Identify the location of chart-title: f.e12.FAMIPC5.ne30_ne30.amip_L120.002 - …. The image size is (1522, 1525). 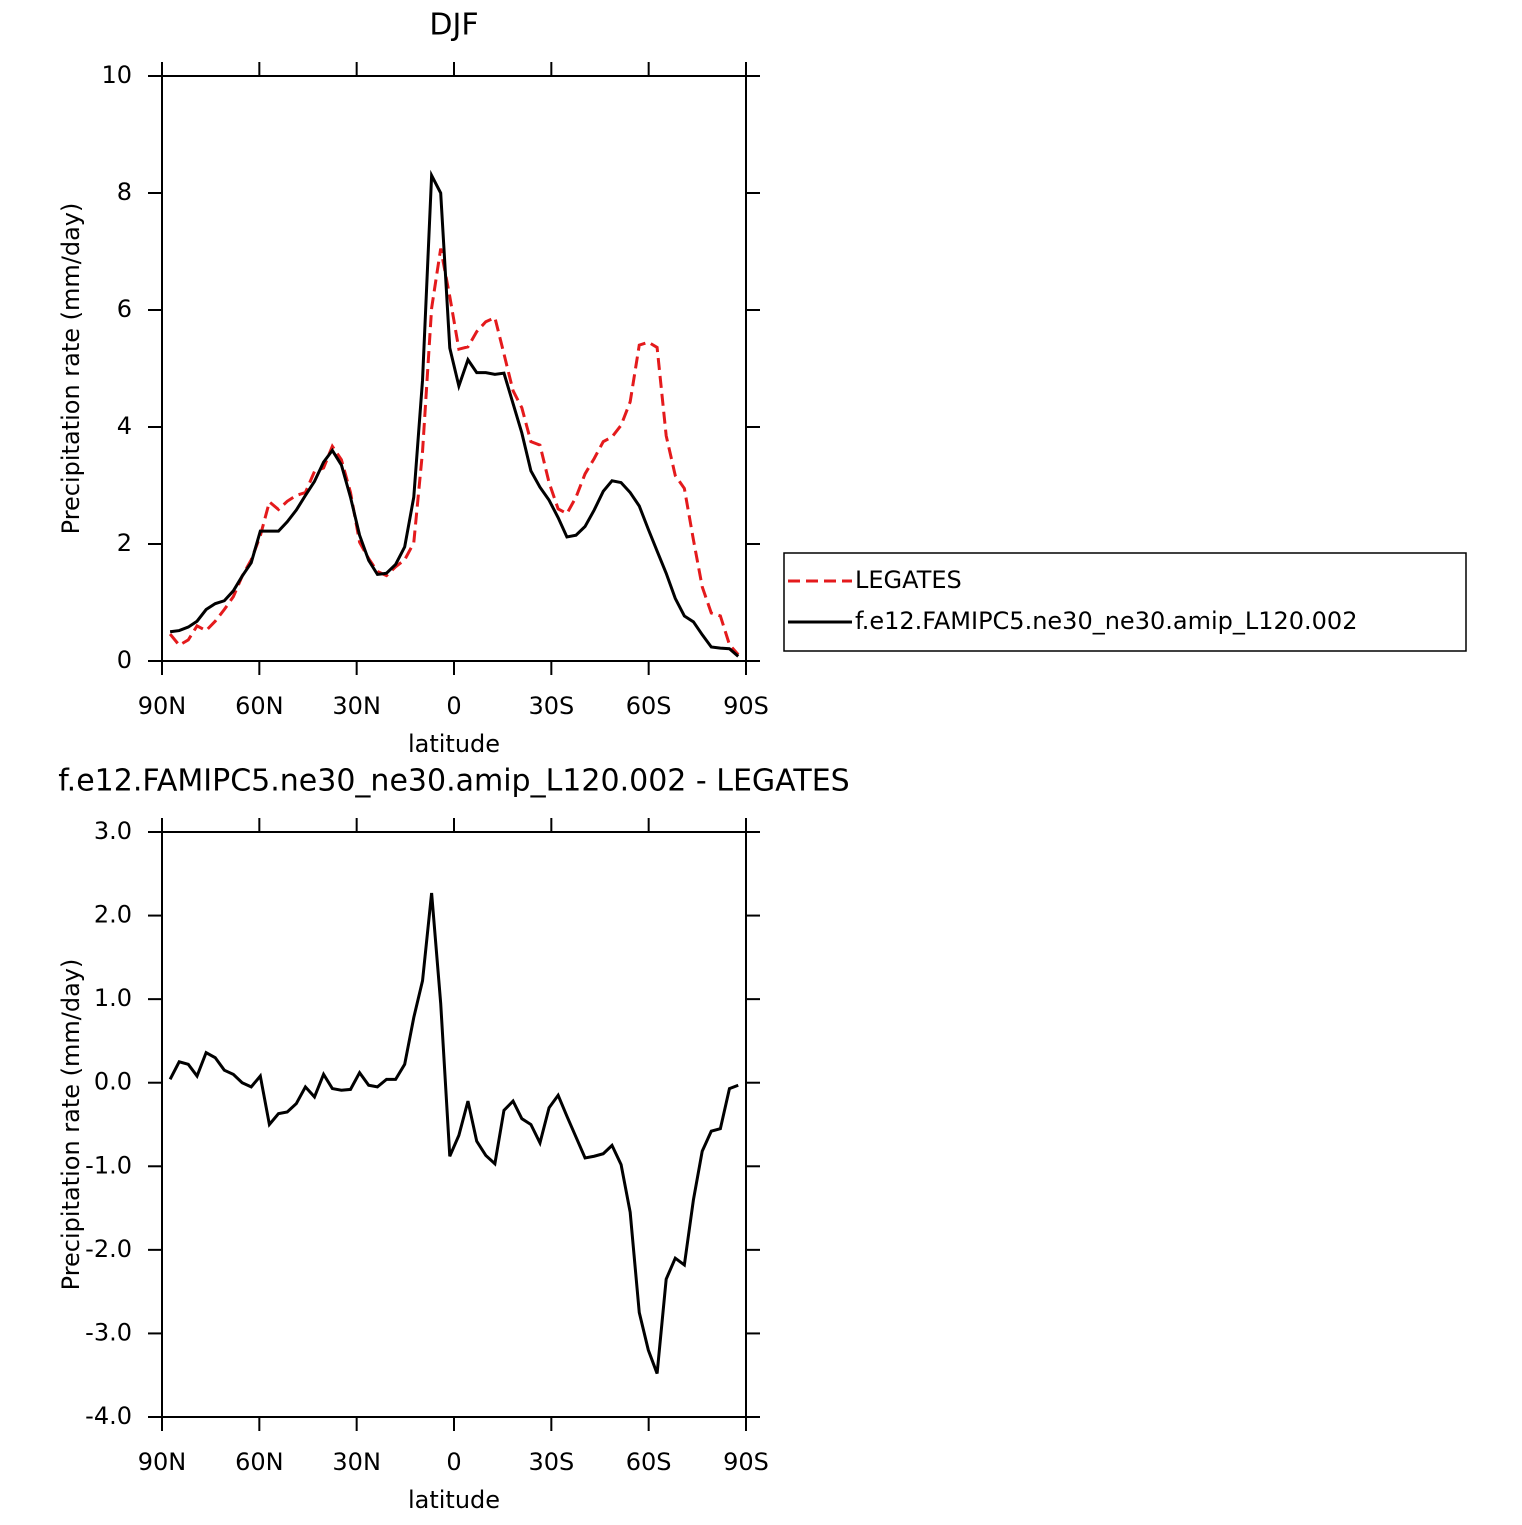
(453, 781).